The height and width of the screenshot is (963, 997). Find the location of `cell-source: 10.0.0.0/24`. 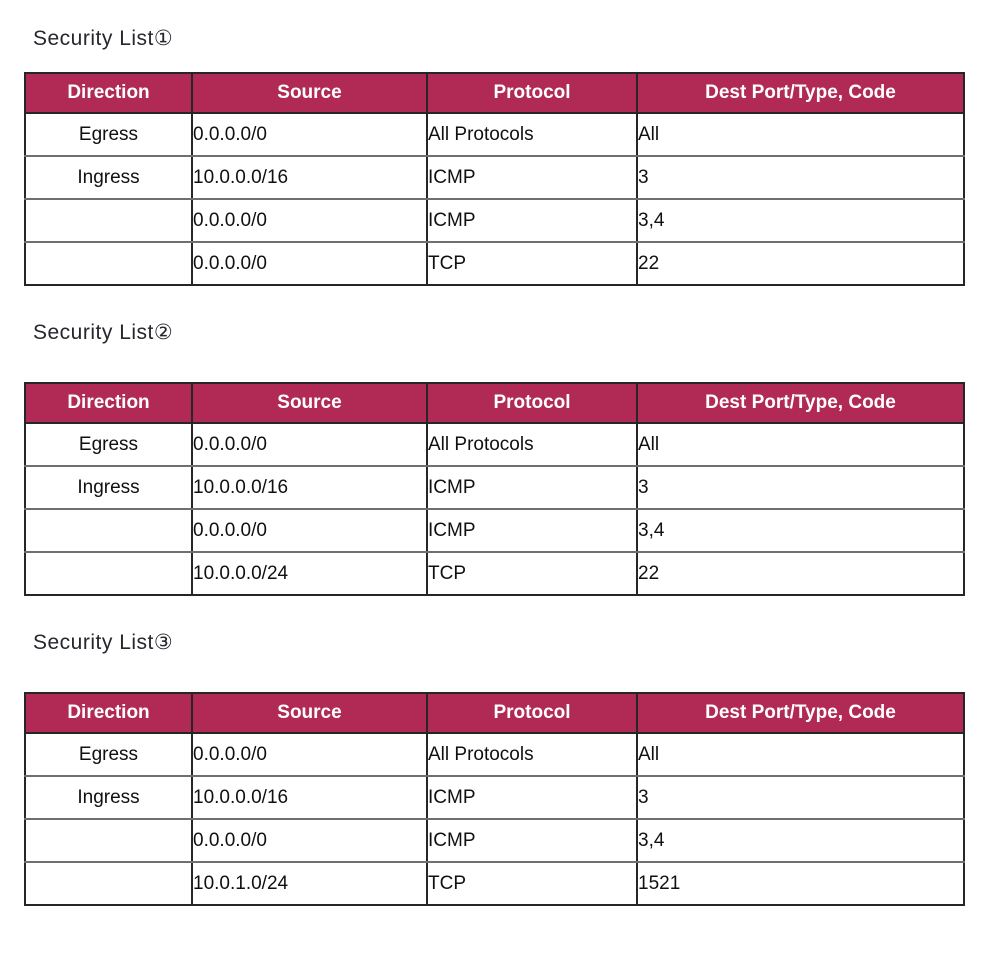

cell-source: 10.0.0.0/24 is located at coordinates (309, 573).